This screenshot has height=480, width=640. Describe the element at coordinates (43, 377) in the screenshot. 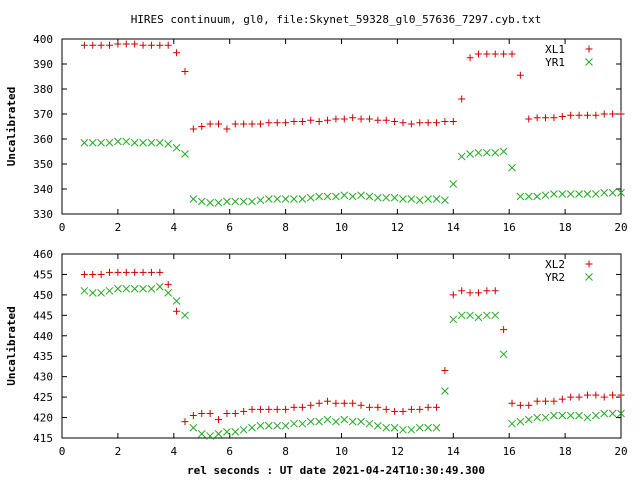

I see `y-tick-label: 430` at that location.